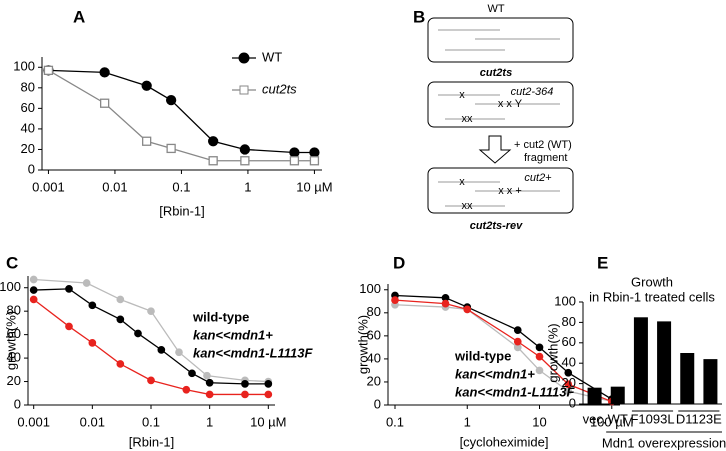  What do you see at coordinates (504, 441) in the screenshot?
I see `x-axis-label: [cycloheximide]` at bounding box center [504, 441].